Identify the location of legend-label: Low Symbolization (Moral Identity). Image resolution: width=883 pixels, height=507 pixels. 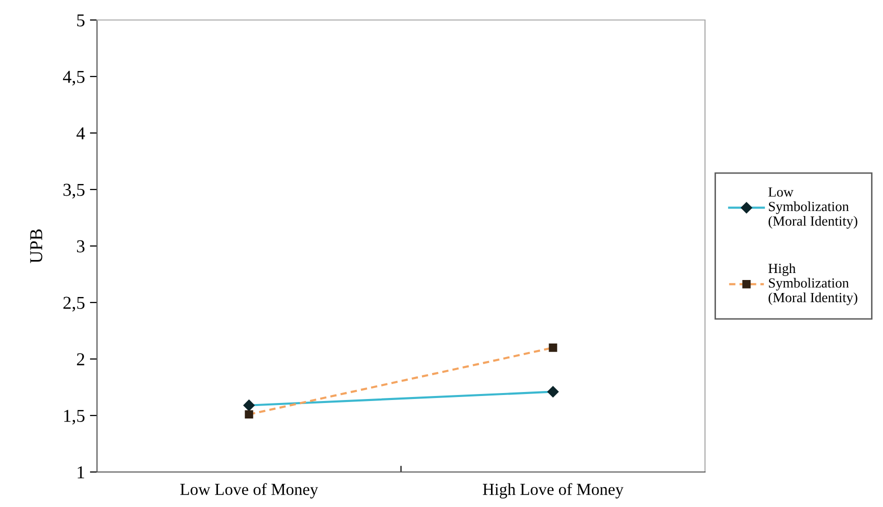
(813, 208).